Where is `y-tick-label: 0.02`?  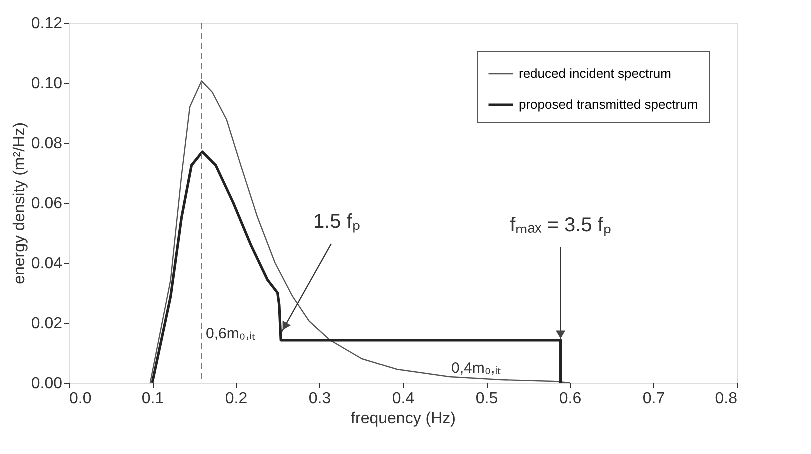
y-tick-label: 0.02 is located at coordinates (47, 324).